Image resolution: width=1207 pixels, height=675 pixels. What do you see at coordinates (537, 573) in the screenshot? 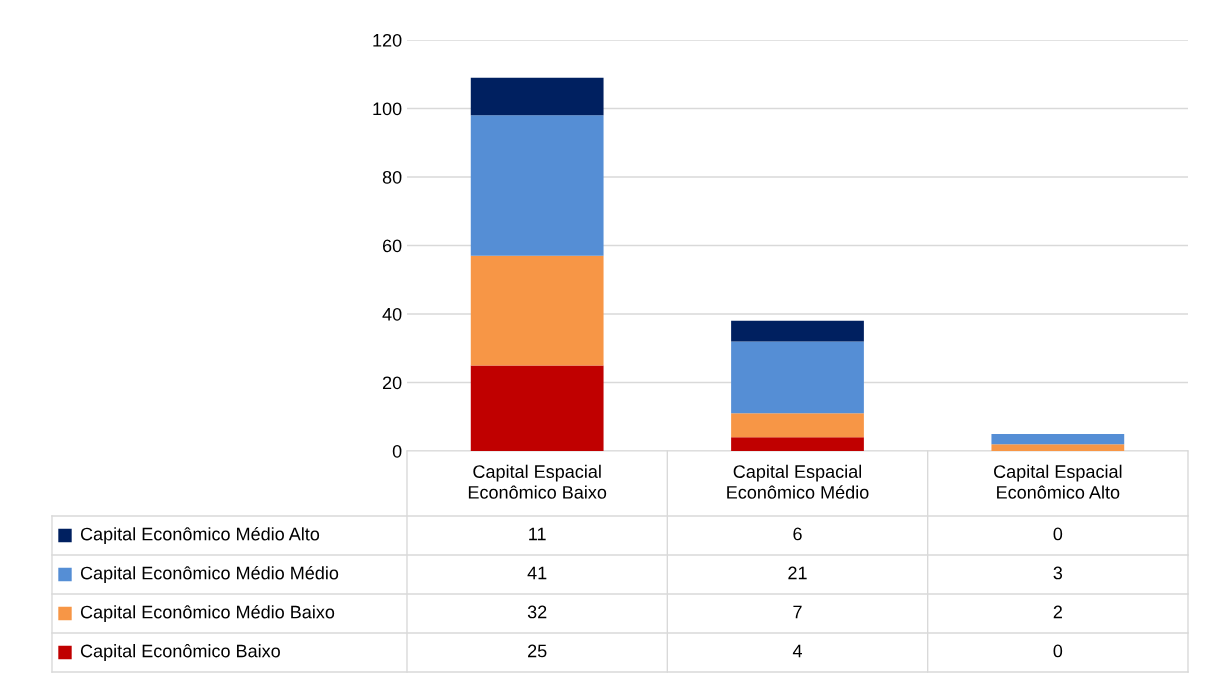
I see `data-label: 41` at bounding box center [537, 573].